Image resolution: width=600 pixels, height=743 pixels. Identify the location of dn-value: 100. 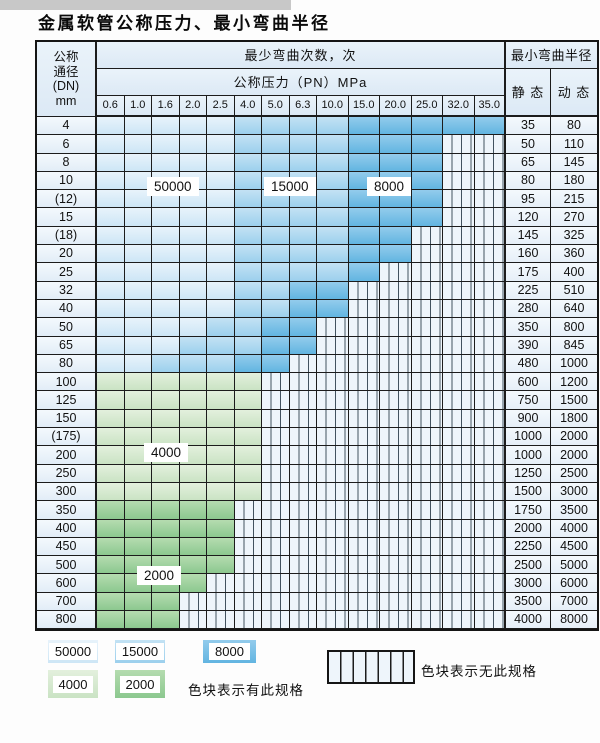
(67, 382).